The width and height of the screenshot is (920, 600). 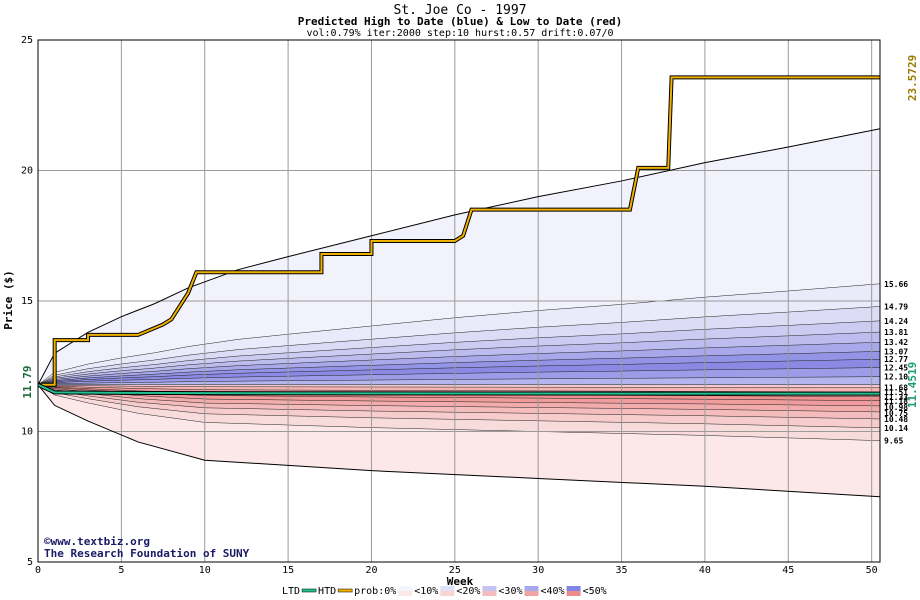 What do you see at coordinates (38, 570) in the screenshot?
I see `x-tick-label: 0` at bounding box center [38, 570].